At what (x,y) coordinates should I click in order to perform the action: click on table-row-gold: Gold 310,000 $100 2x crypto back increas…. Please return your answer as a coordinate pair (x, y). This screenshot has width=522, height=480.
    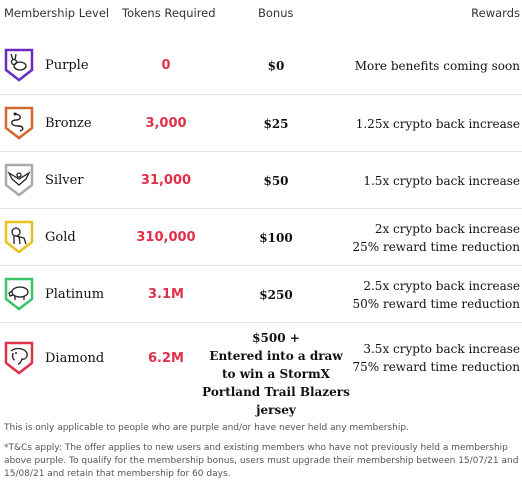
    Looking at the image, I should click on (261, 236).